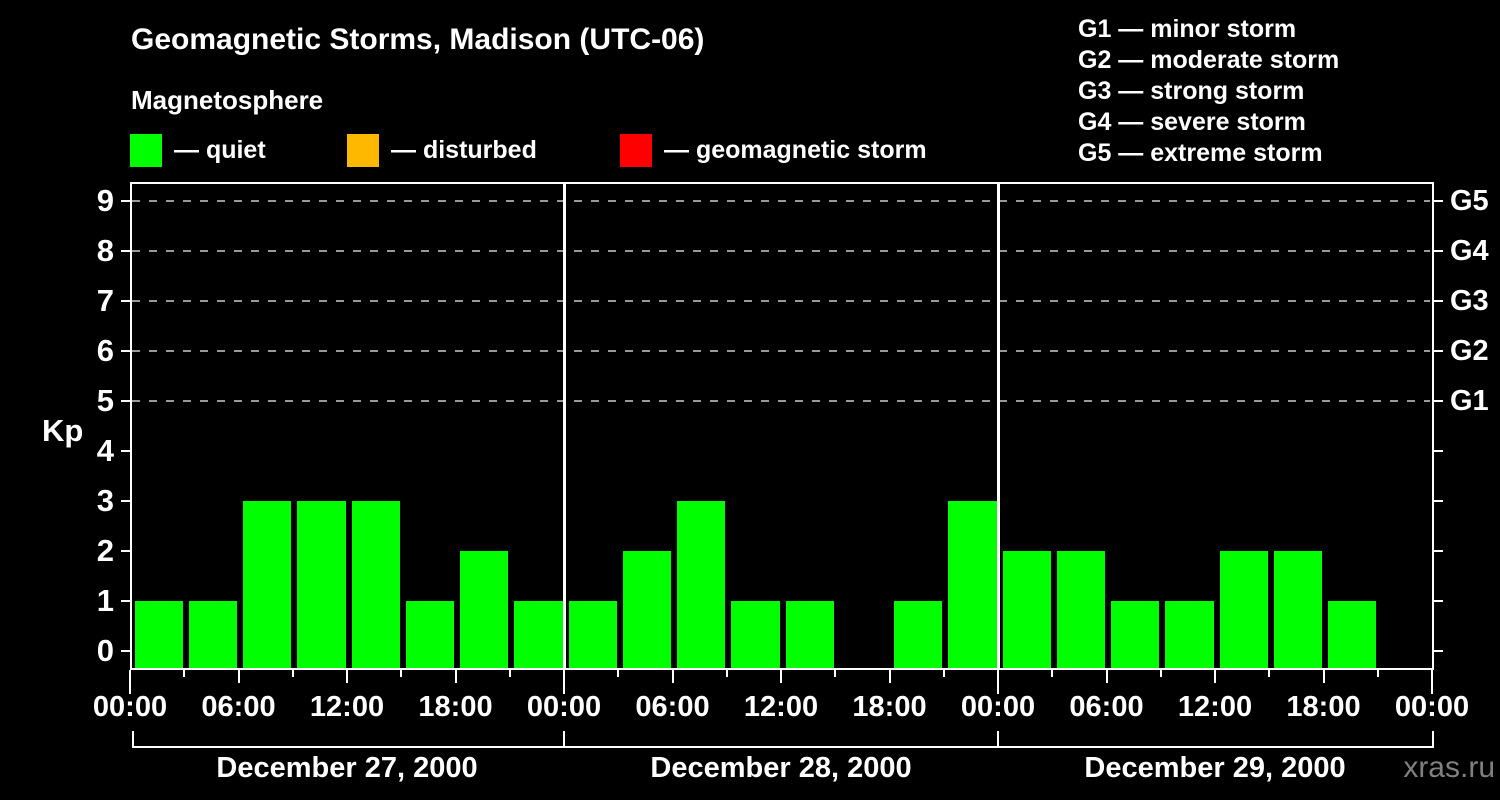 Image resolution: width=1500 pixels, height=800 pixels. Describe the element at coordinates (636, 150) in the screenshot. I see `geomagnetic-storm-swatch` at that location.